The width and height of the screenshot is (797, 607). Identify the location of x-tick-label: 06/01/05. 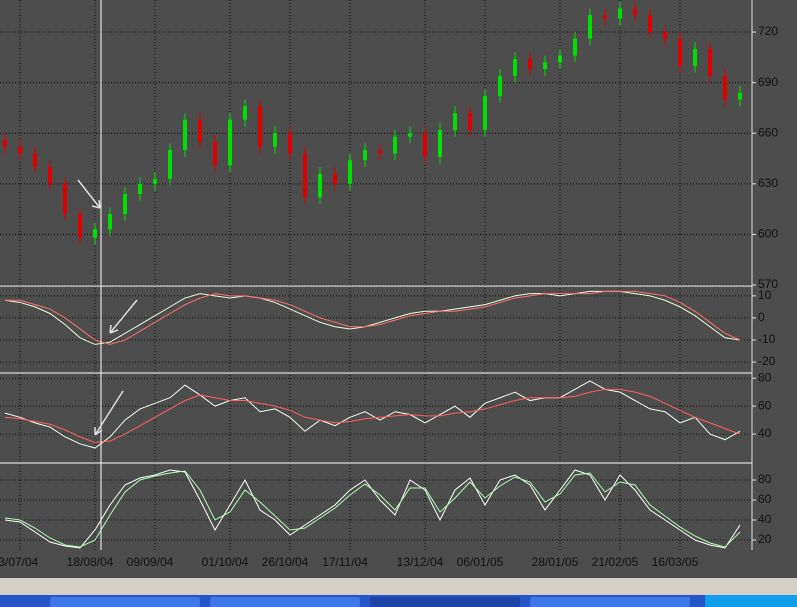
(480, 562).